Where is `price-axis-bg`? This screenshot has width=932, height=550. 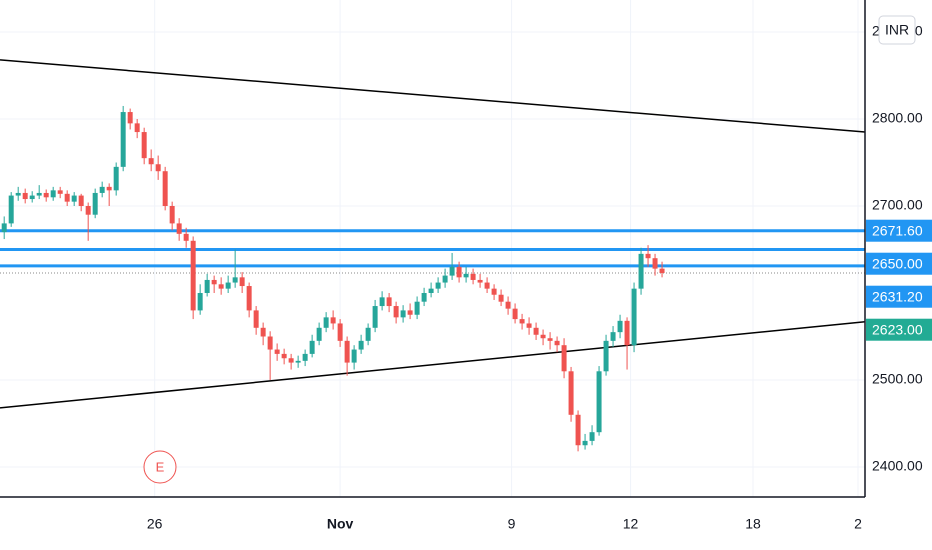
price-axis-bg is located at coordinates (898, 275).